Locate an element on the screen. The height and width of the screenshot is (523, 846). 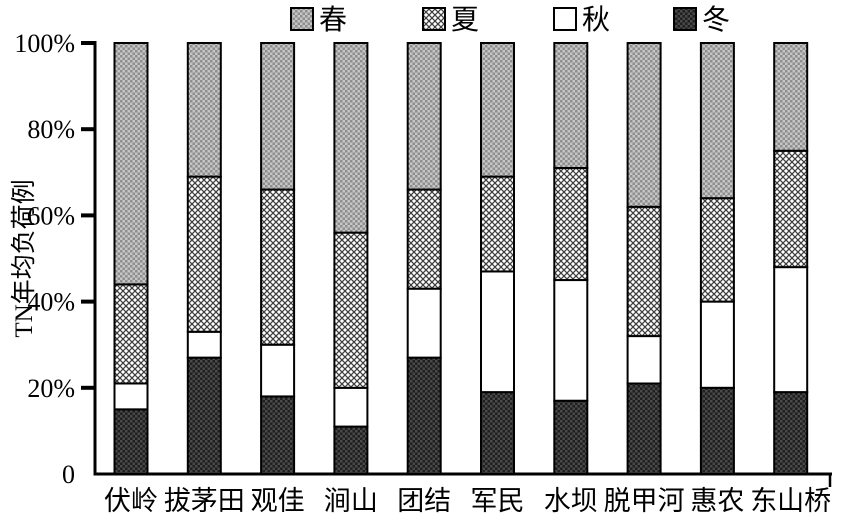
legend-swatch-spring is located at coordinates (302, 19).